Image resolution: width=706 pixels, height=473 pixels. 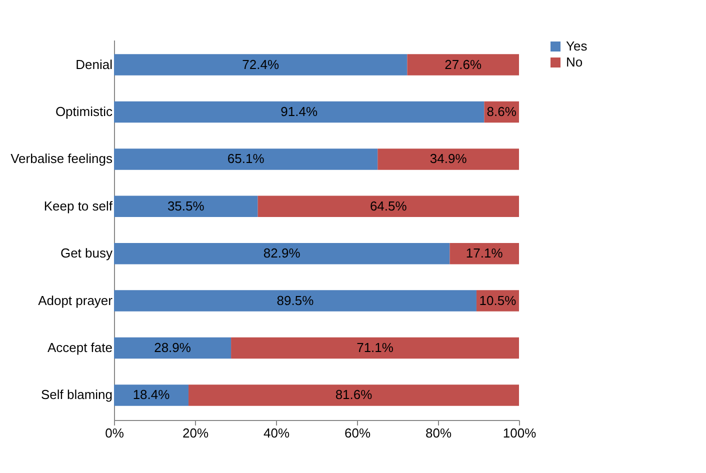 What do you see at coordinates (94, 64) in the screenshot?
I see `y-tick-label: Denial` at bounding box center [94, 64].